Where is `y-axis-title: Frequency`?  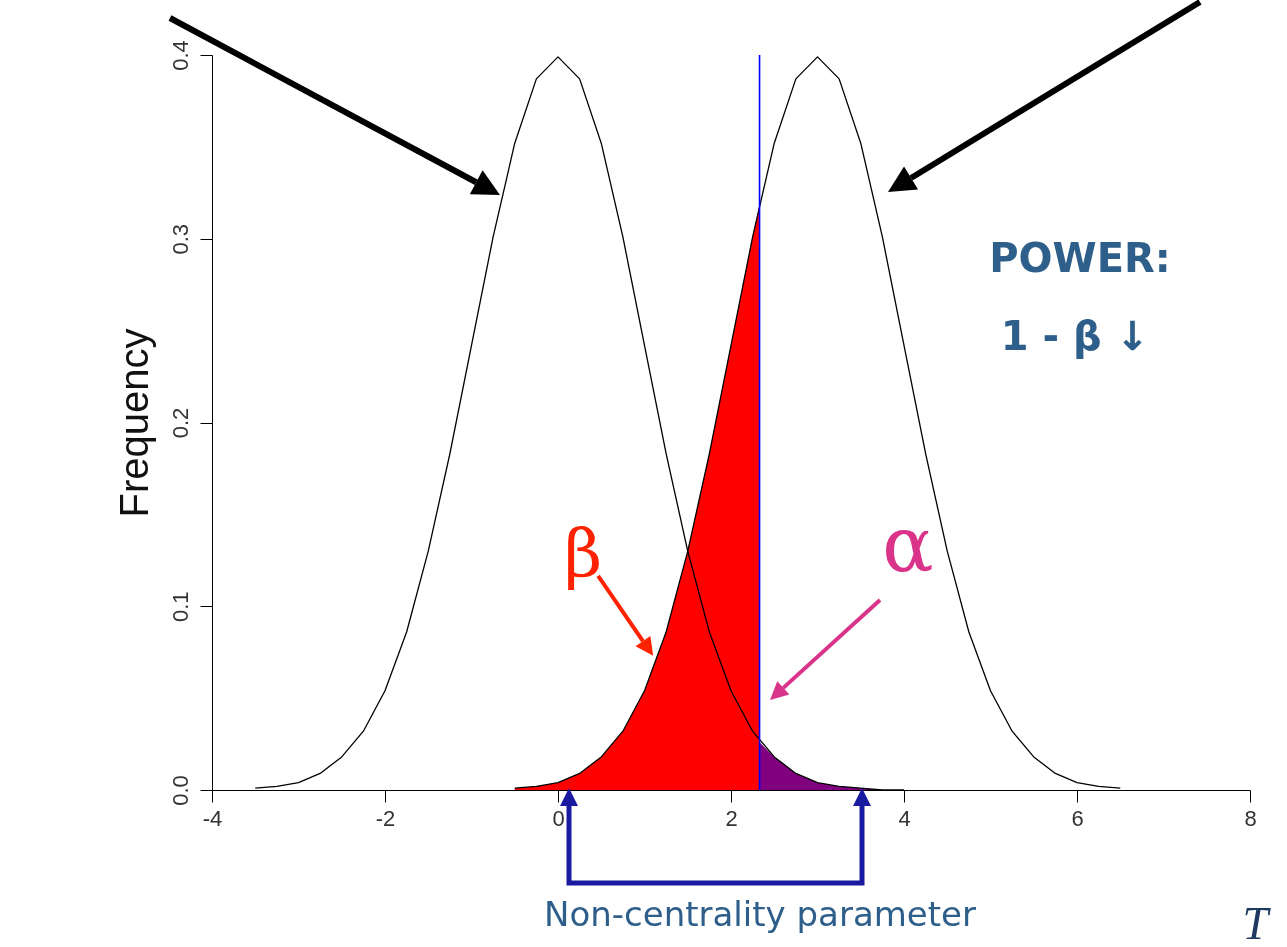 y-axis-title: Frequency is located at coordinates (133, 423).